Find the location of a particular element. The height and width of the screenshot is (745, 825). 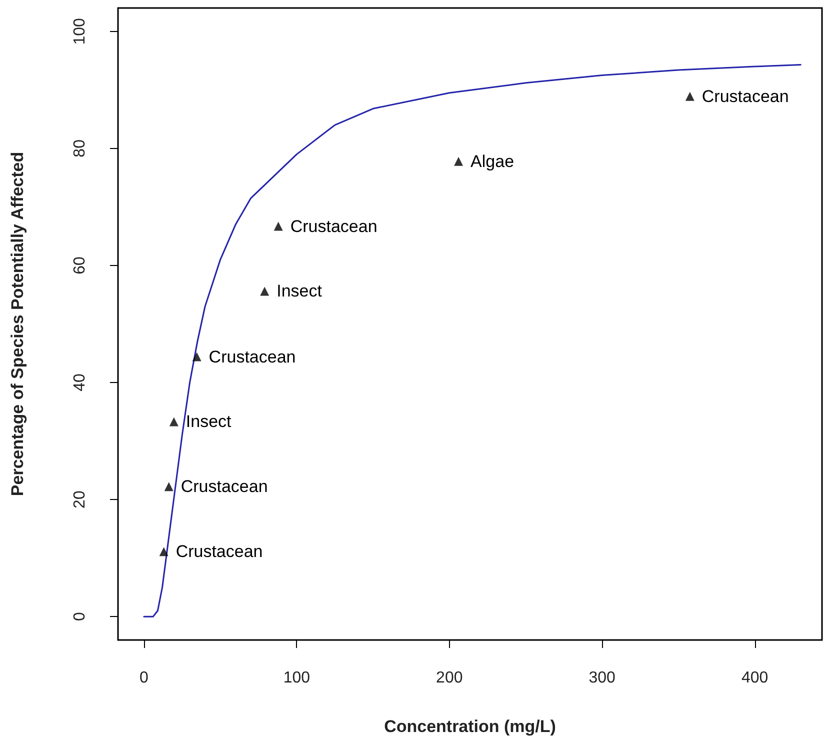

x-tick-label: 400 is located at coordinates (754, 678).